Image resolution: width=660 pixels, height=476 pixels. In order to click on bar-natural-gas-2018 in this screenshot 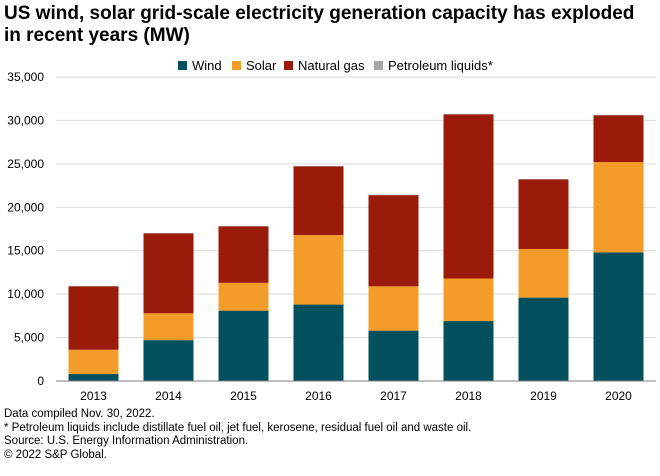, I will do `click(468, 196)`.